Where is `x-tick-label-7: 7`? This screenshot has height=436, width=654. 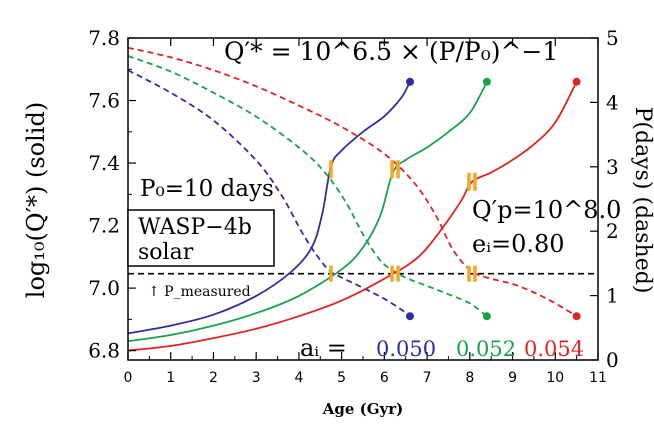
x-tick-label-7: 7 is located at coordinates (427, 378).